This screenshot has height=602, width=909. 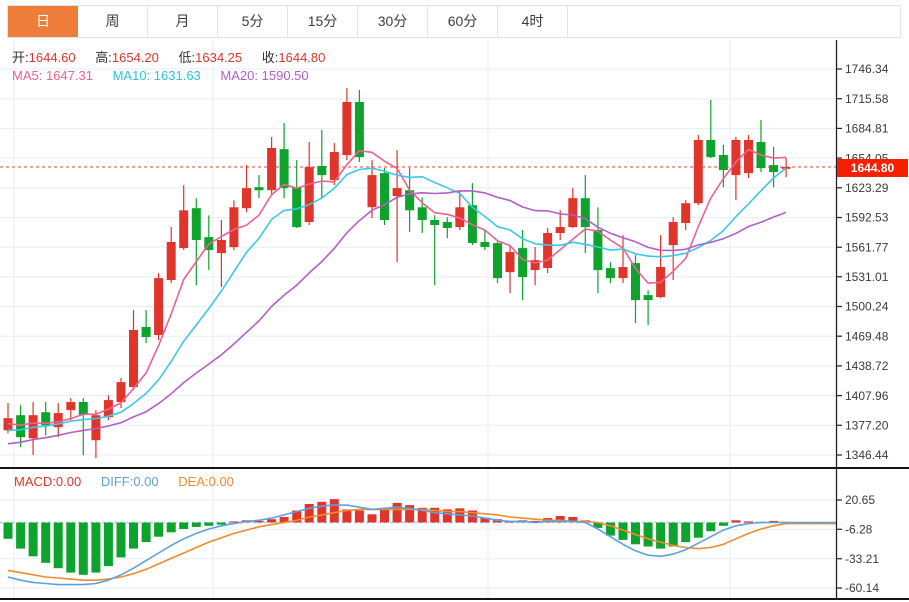 What do you see at coordinates (867, 307) in the screenshot?
I see `svg-text: 1500.24` at bounding box center [867, 307].